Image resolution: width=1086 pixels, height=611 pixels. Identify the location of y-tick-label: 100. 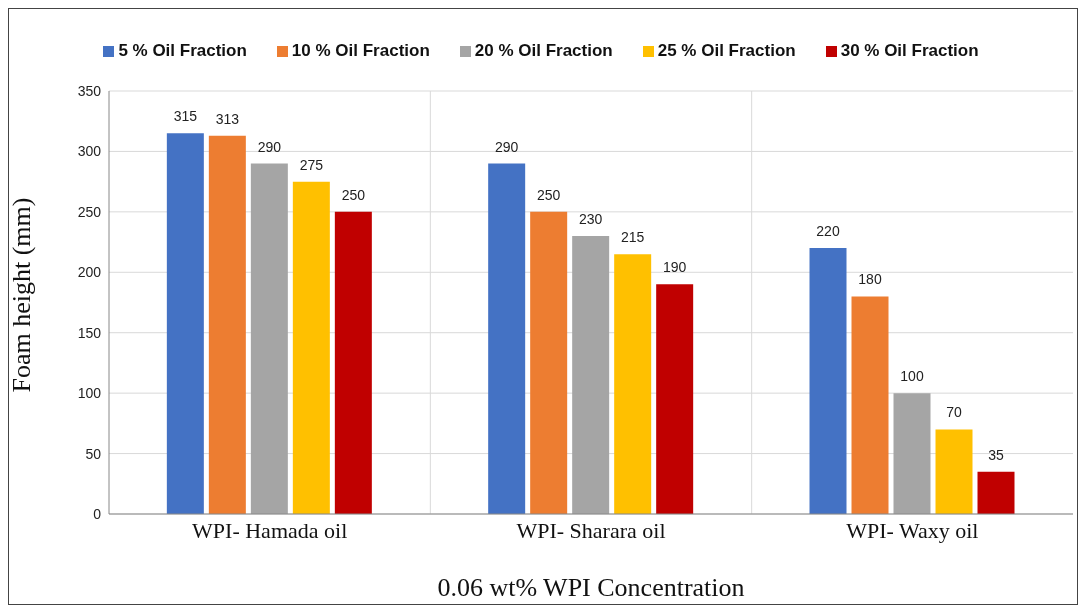
(89, 393).